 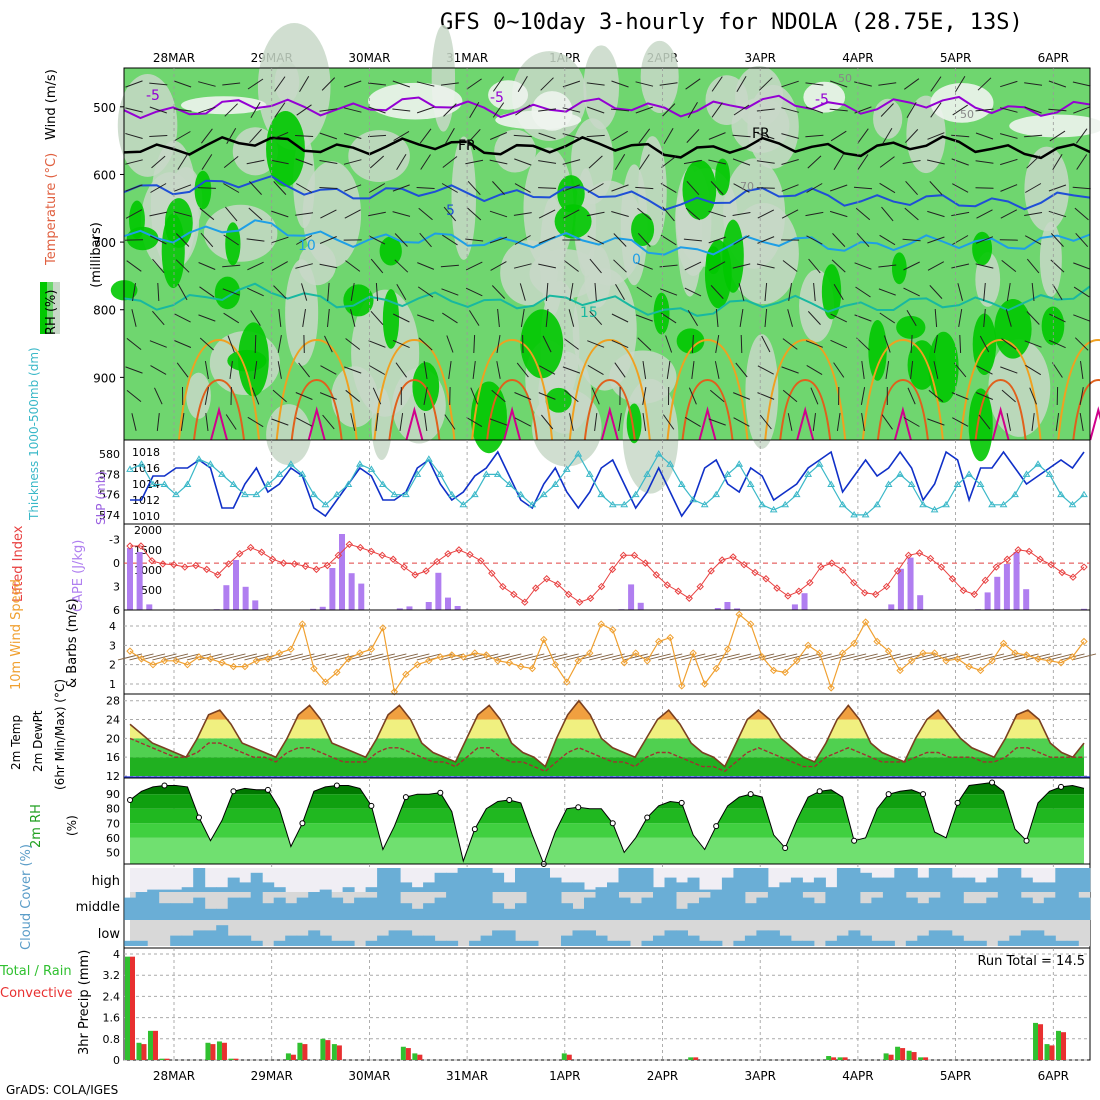 I want to click on rh-low-blob, so click(x=289, y=435).